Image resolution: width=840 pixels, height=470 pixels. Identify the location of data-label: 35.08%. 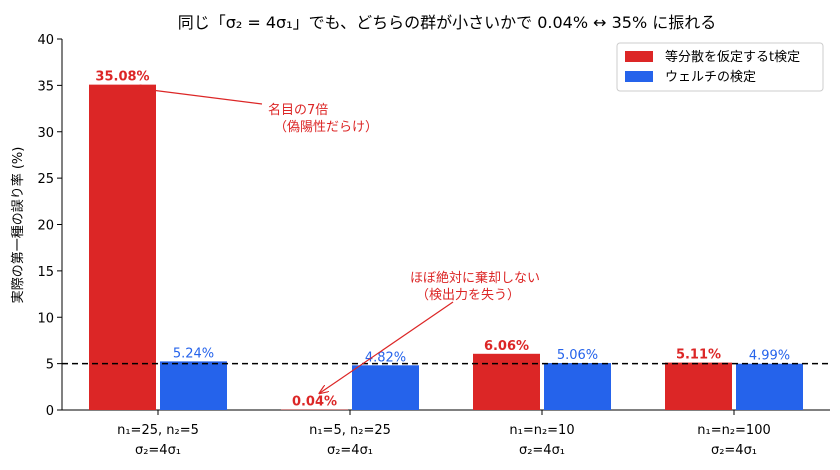
(122, 77).